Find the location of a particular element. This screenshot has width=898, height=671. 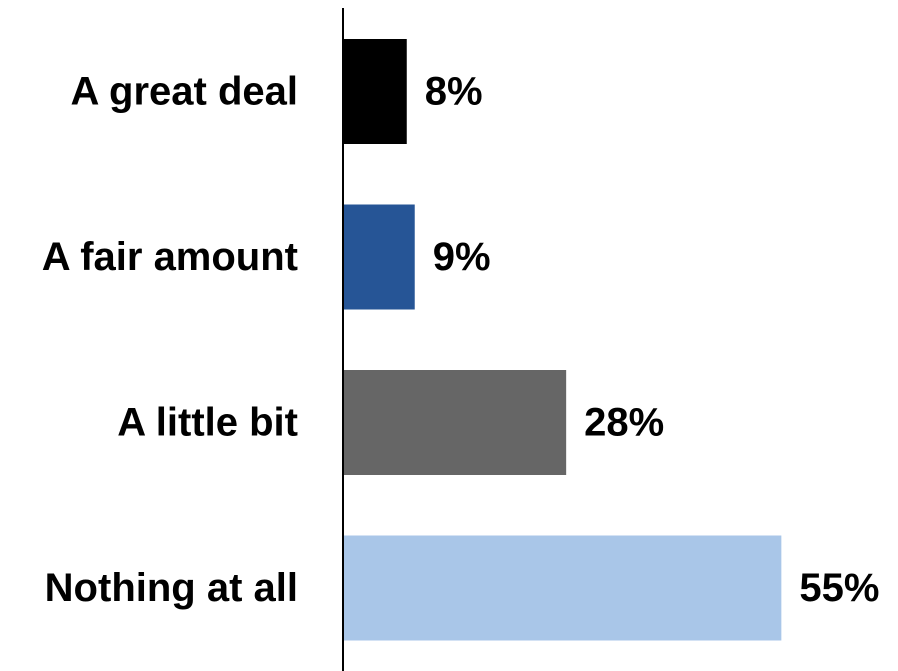

category-label-a-fair-amount: A fair amount is located at coordinates (170, 257).